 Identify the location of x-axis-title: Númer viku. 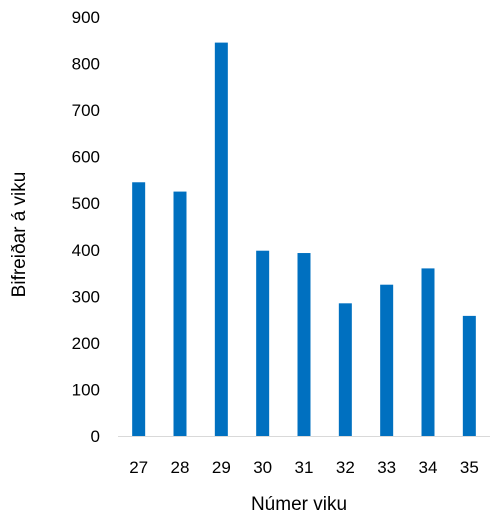
(299, 504).